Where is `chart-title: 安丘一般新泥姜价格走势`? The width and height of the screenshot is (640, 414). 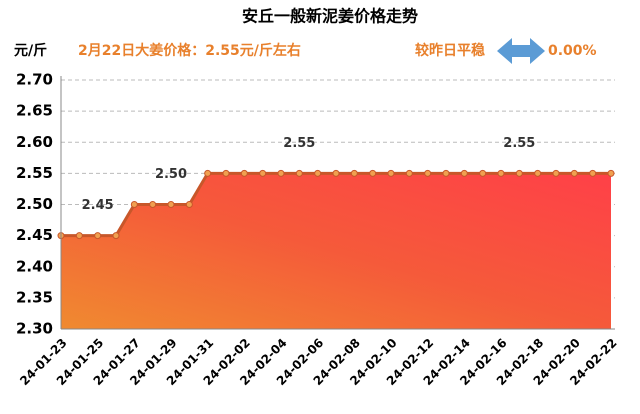 chart-title: 安丘一般新泥姜价格走势 is located at coordinates (330, 16).